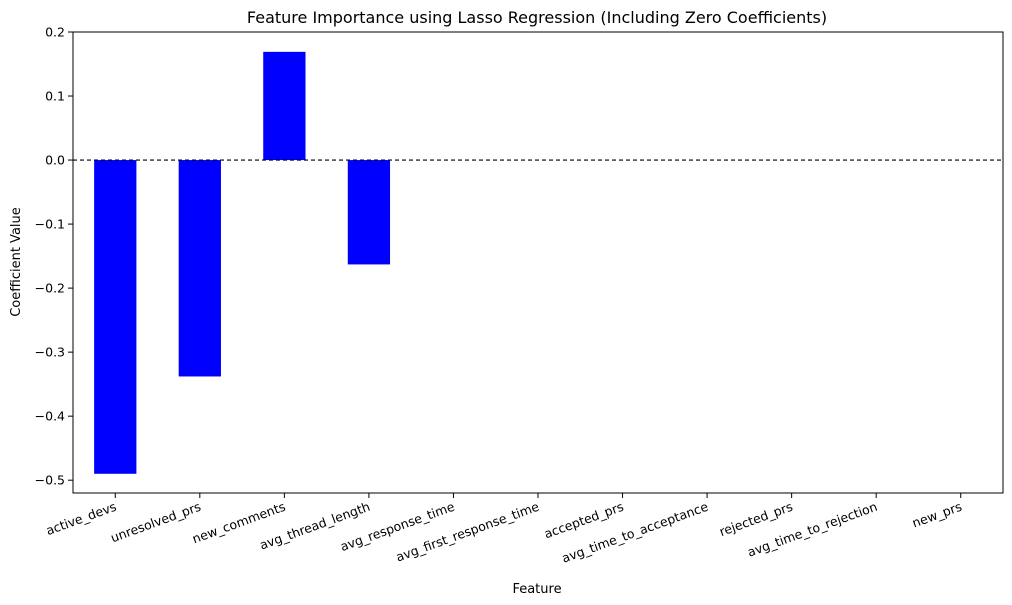 This screenshot has height=605, width=1012. Describe the element at coordinates (115, 317) in the screenshot. I see `bar-active-devs` at that location.